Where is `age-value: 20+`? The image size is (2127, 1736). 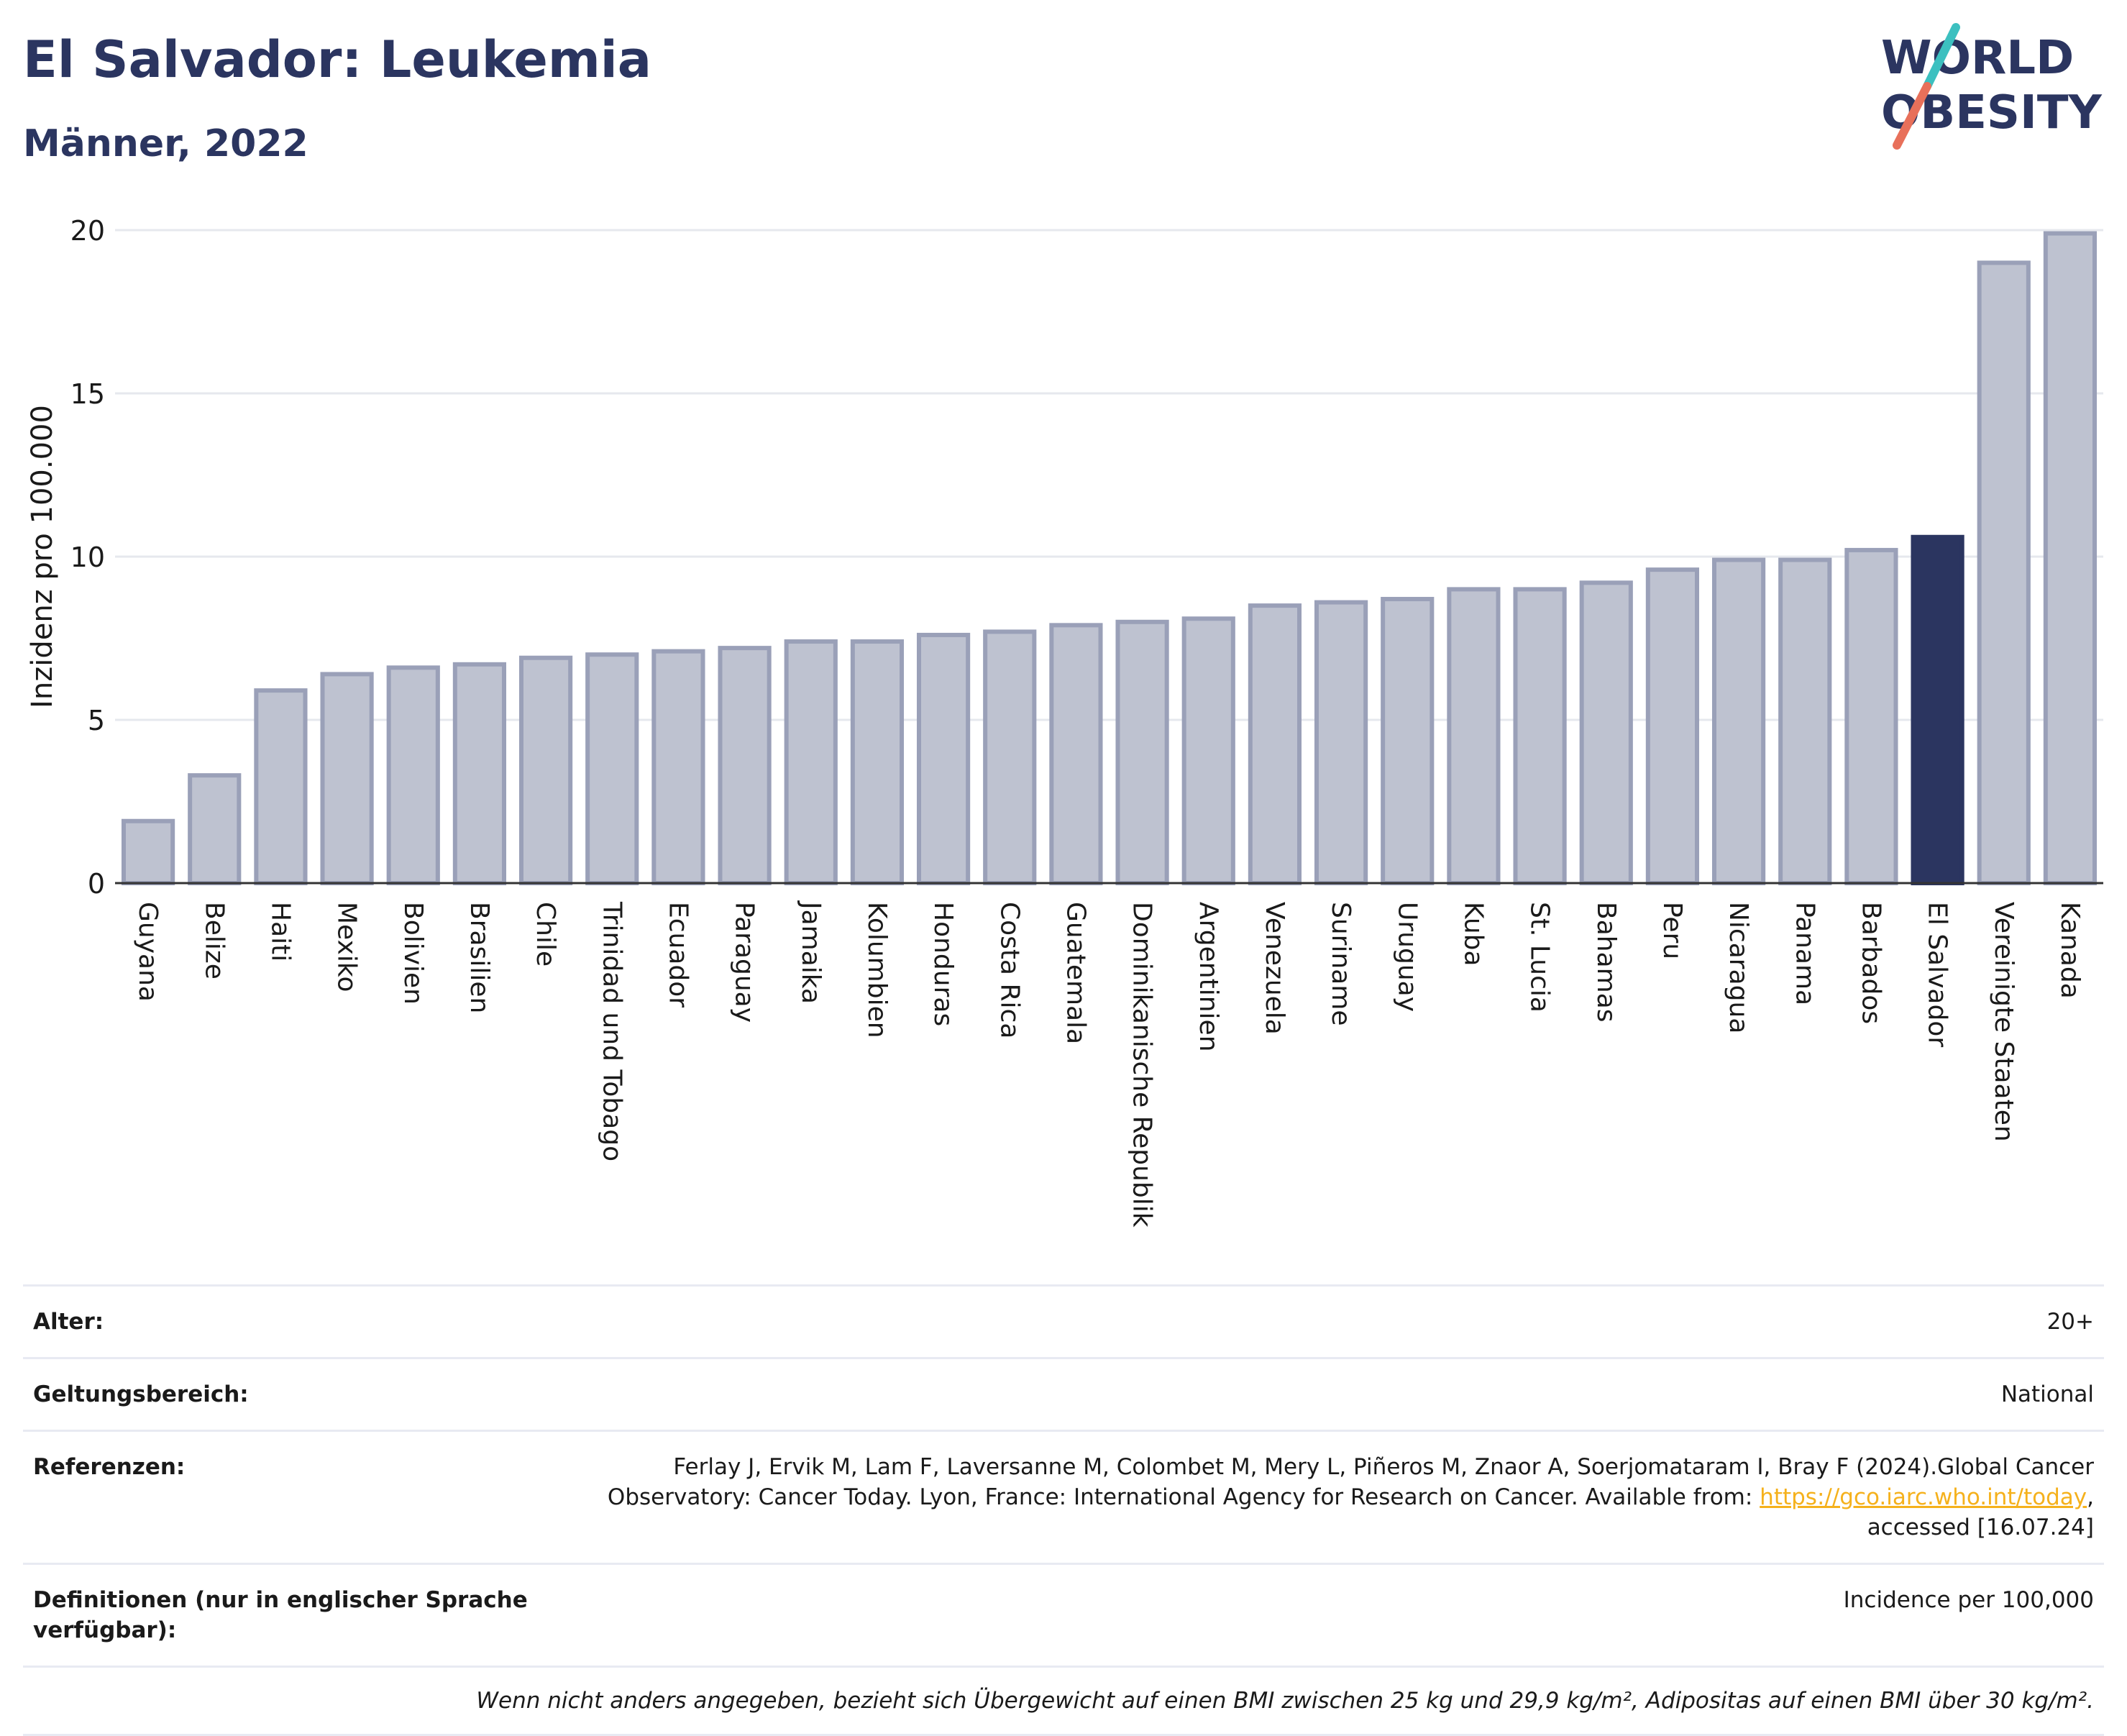 age-value: 20+ is located at coordinates (2070, 1322).